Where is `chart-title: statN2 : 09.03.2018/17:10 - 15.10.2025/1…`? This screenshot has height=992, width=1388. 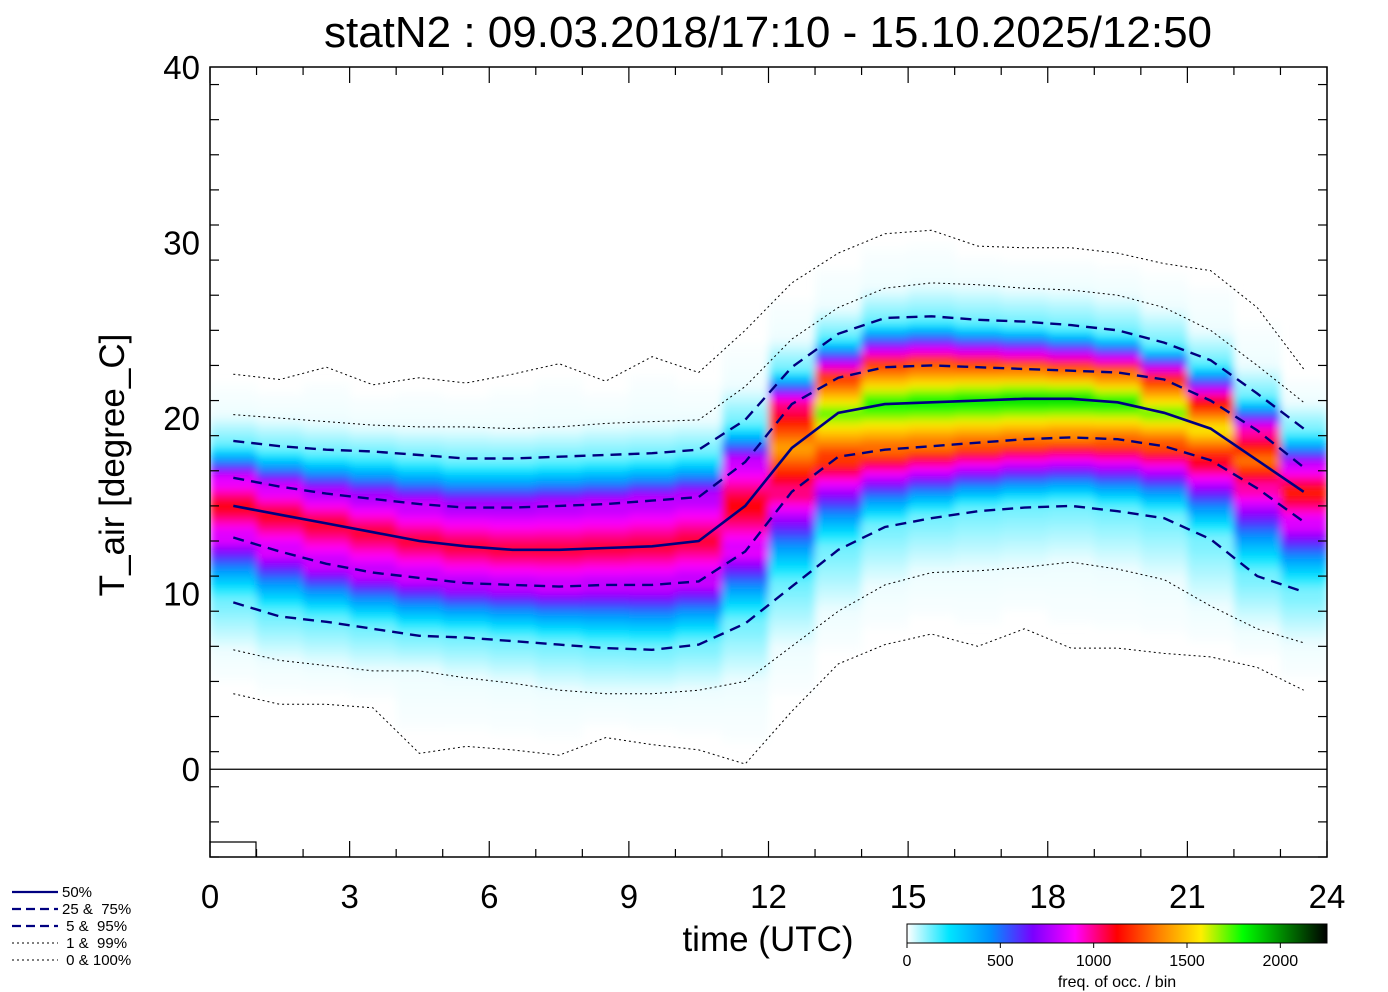 chart-title: statN2 : 09.03.2018/17:10 - 15.10.2025/1… is located at coordinates (768, 32).